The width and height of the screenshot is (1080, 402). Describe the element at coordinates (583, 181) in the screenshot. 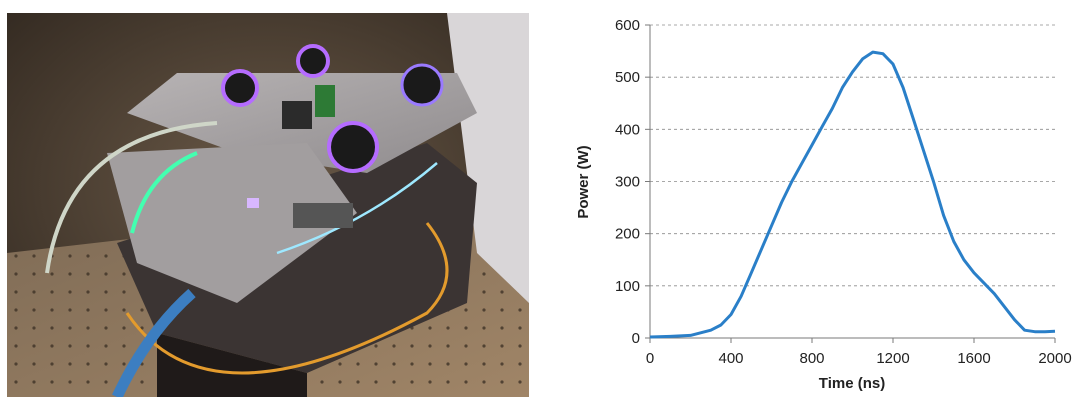

I see `y-axis-title: Power (W)` at that location.